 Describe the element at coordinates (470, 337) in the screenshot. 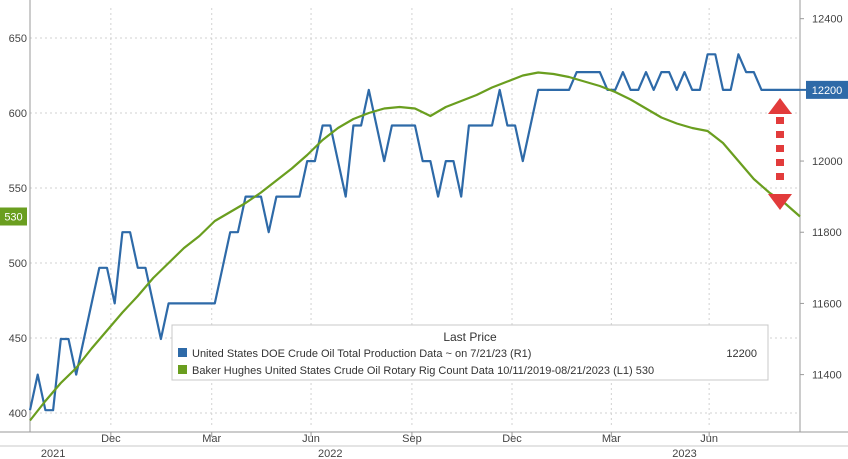

I see `legend-title: Last Price` at that location.